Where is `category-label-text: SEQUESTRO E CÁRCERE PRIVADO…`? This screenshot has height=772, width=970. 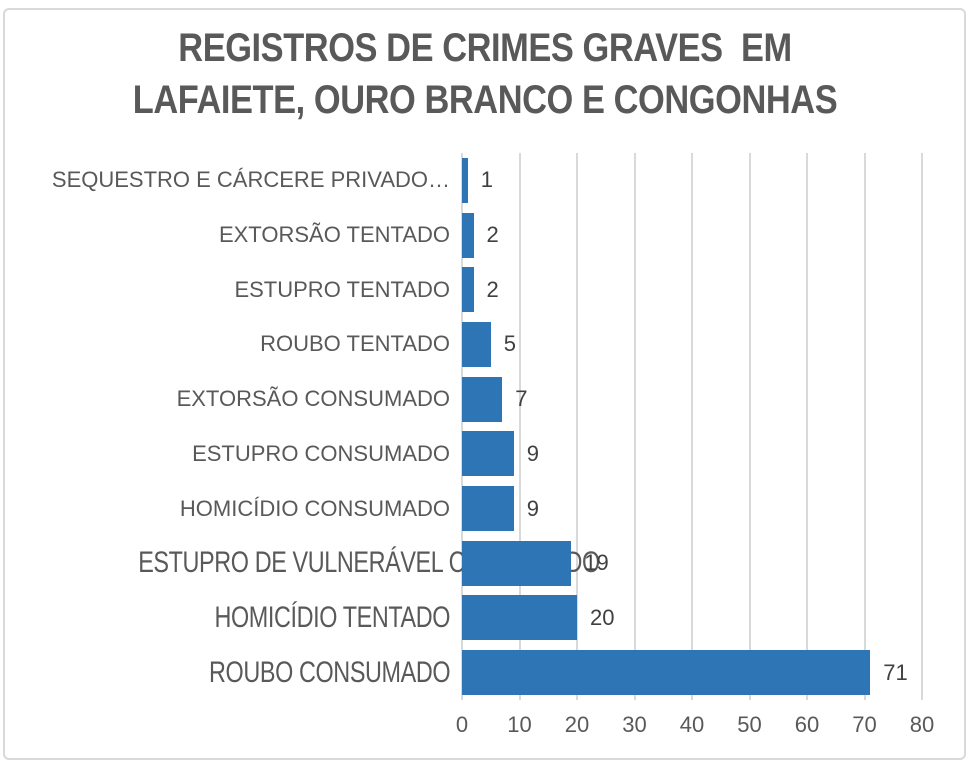 category-label-text: SEQUESTRO E CÁRCERE PRIVADO… is located at coordinates (250, 180).